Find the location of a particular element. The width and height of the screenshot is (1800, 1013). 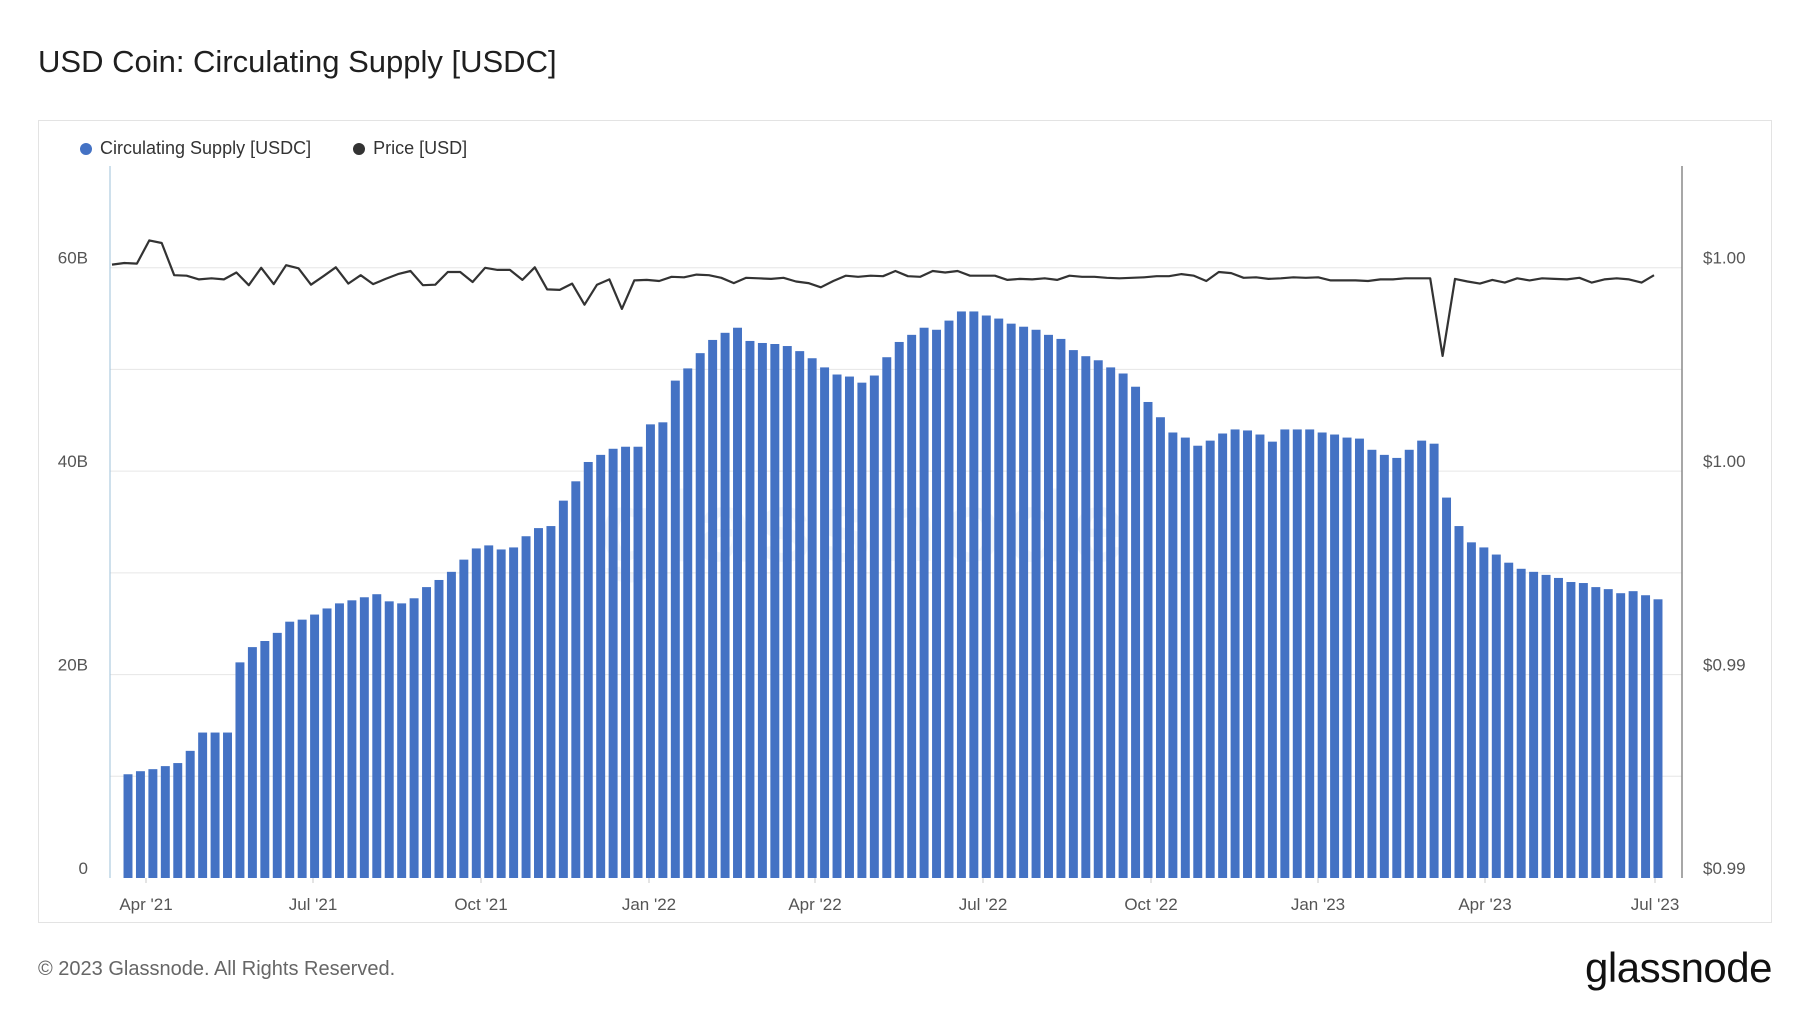

legend-item-price: Price [USD] is located at coordinates (410, 148).